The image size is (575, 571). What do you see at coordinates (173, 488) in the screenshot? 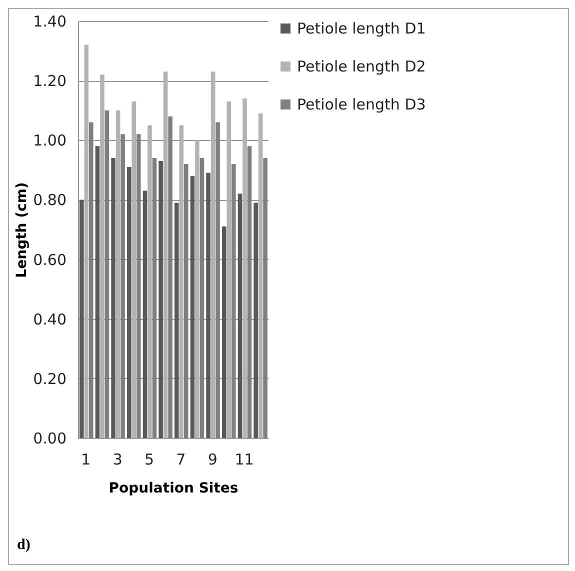
I see `x-axis-title: Population Sites` at bounding box center [173, 488].